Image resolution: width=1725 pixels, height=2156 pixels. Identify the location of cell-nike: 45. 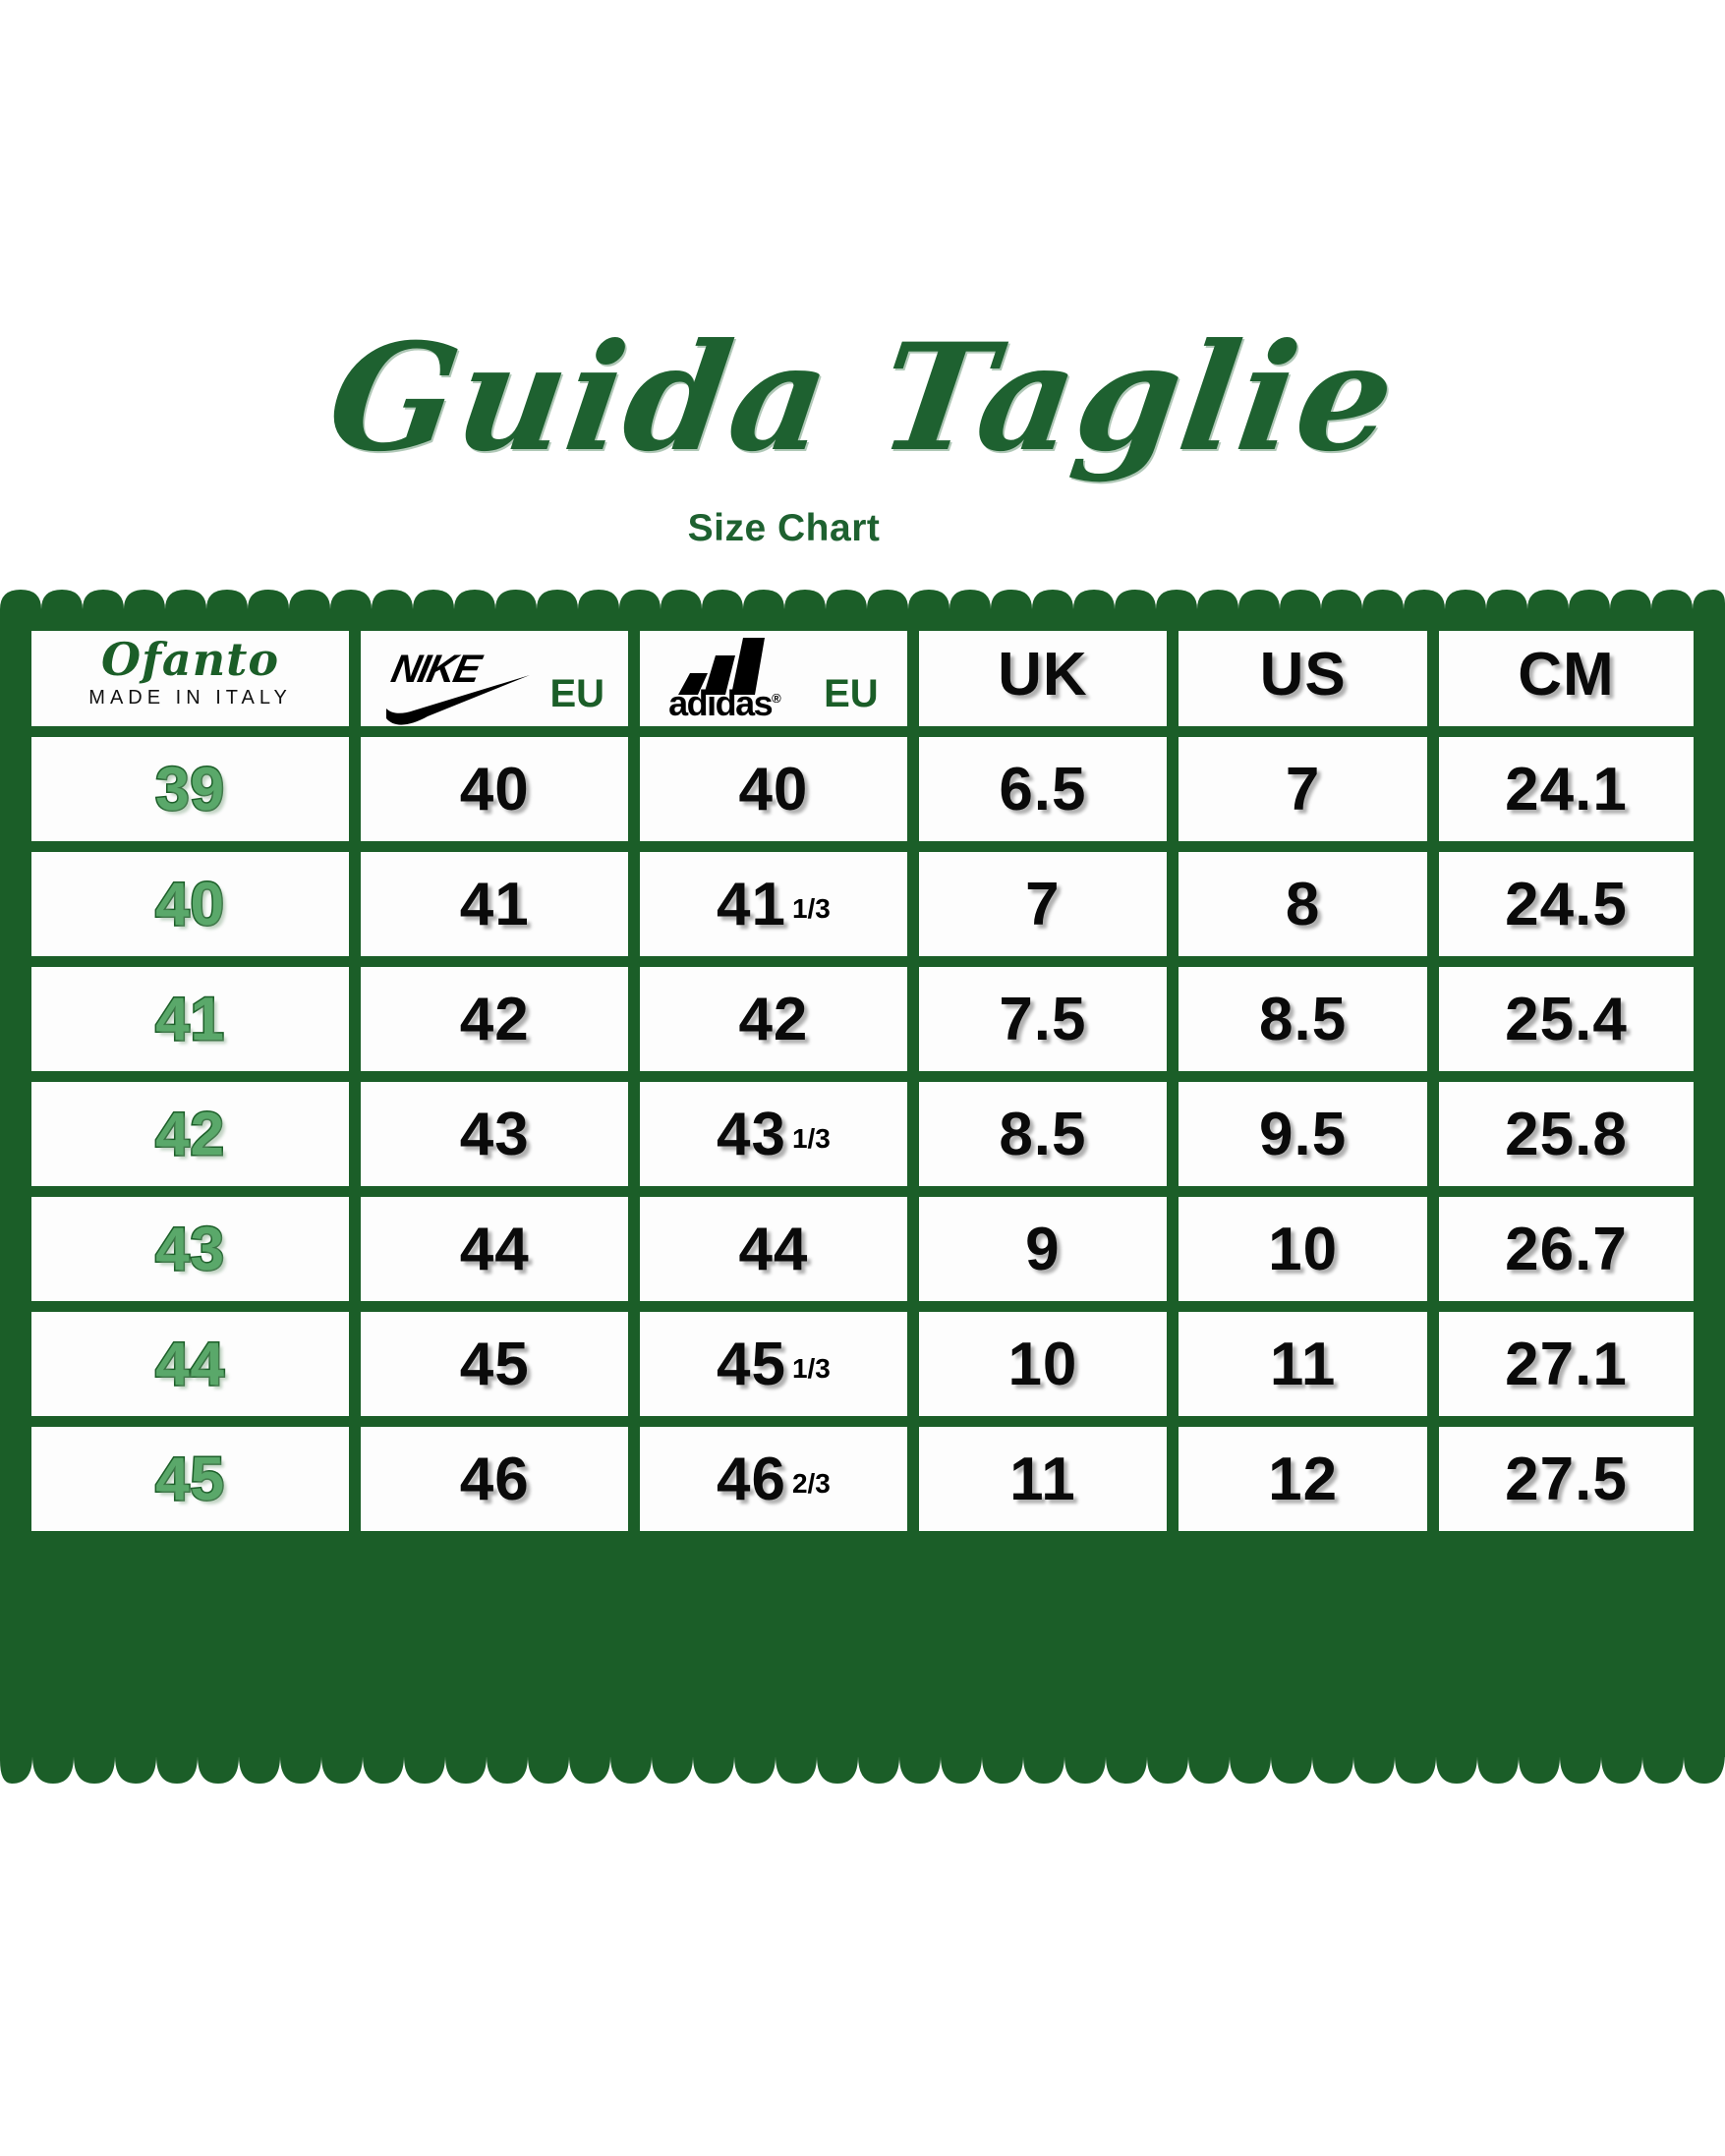
(495, 1364).